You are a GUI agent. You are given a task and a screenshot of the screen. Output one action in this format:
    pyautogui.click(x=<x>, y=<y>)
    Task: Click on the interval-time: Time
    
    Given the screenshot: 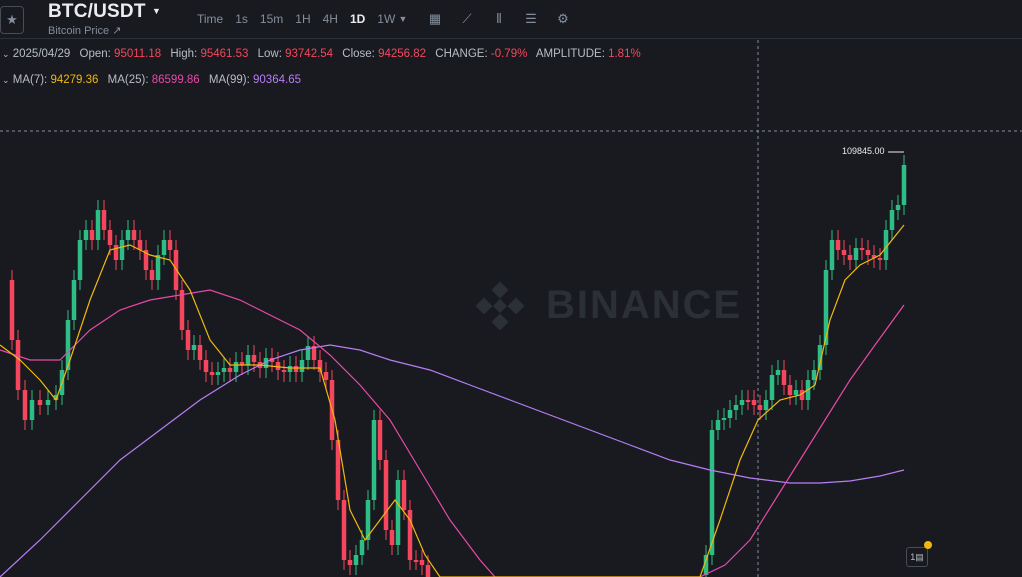 What is the action you would take?
    pyautogui.click(x=210, y=19)
    